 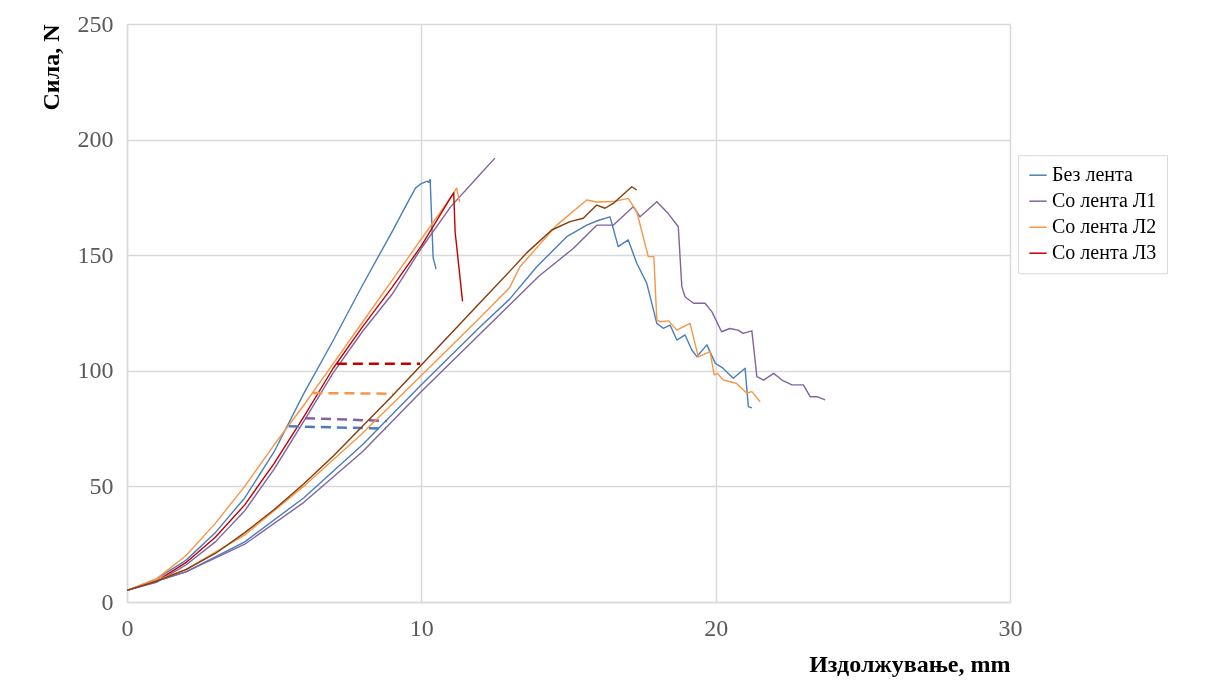 What do you see at coordinates (1093, 174) in the screenshot?
I see `legend-label: Без лента` at bounding box center [1093, 174].